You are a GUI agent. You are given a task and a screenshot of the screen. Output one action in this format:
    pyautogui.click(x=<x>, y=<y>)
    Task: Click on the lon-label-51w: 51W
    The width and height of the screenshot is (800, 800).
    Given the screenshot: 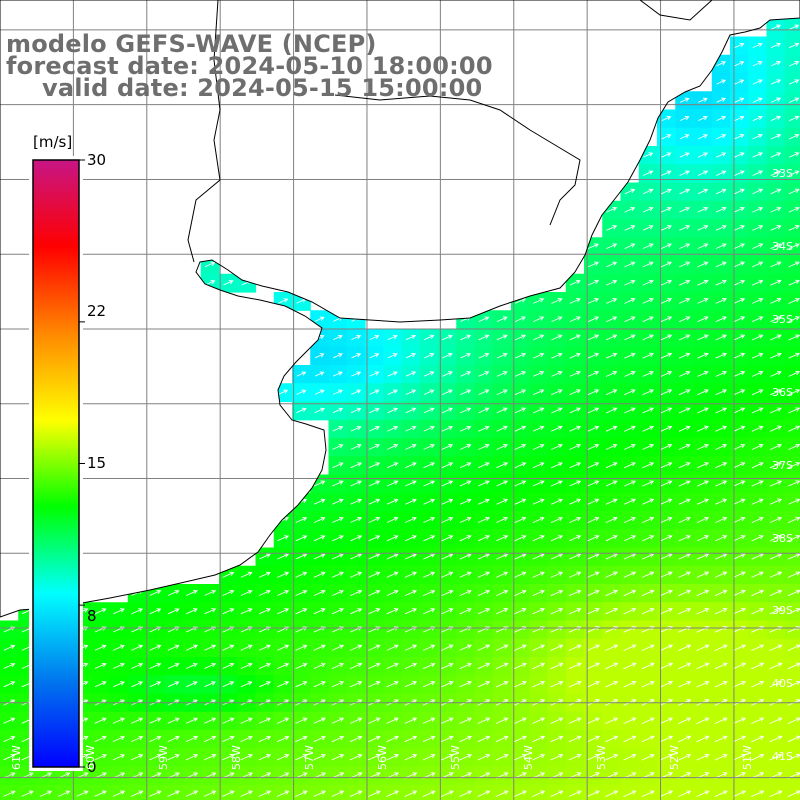 What is the action you would take?
    pyautogui.click(x=747, y=757)
    